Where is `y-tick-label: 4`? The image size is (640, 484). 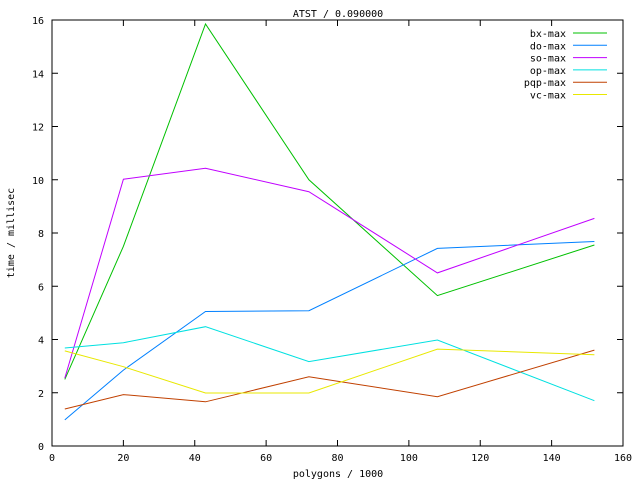
y-tick-label: 4 is located at coordinates (41, 341).